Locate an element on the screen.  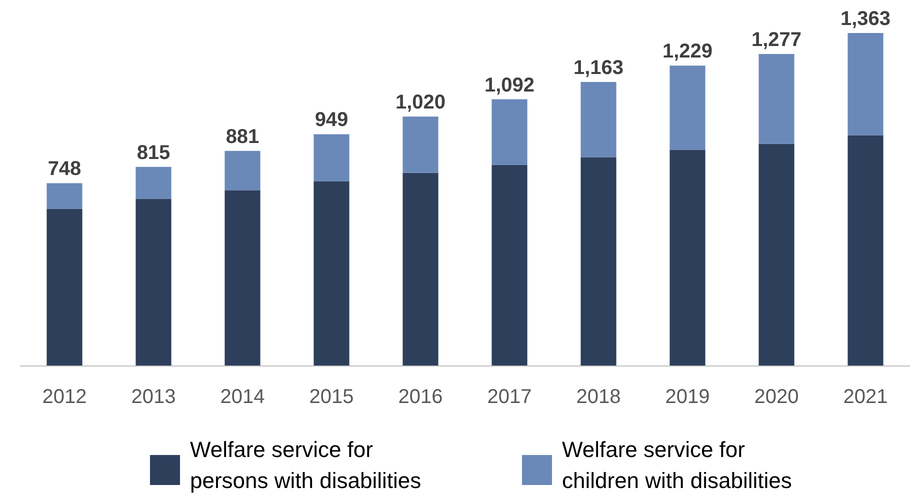
annotation: 949 is located at coordinates (331, 120).